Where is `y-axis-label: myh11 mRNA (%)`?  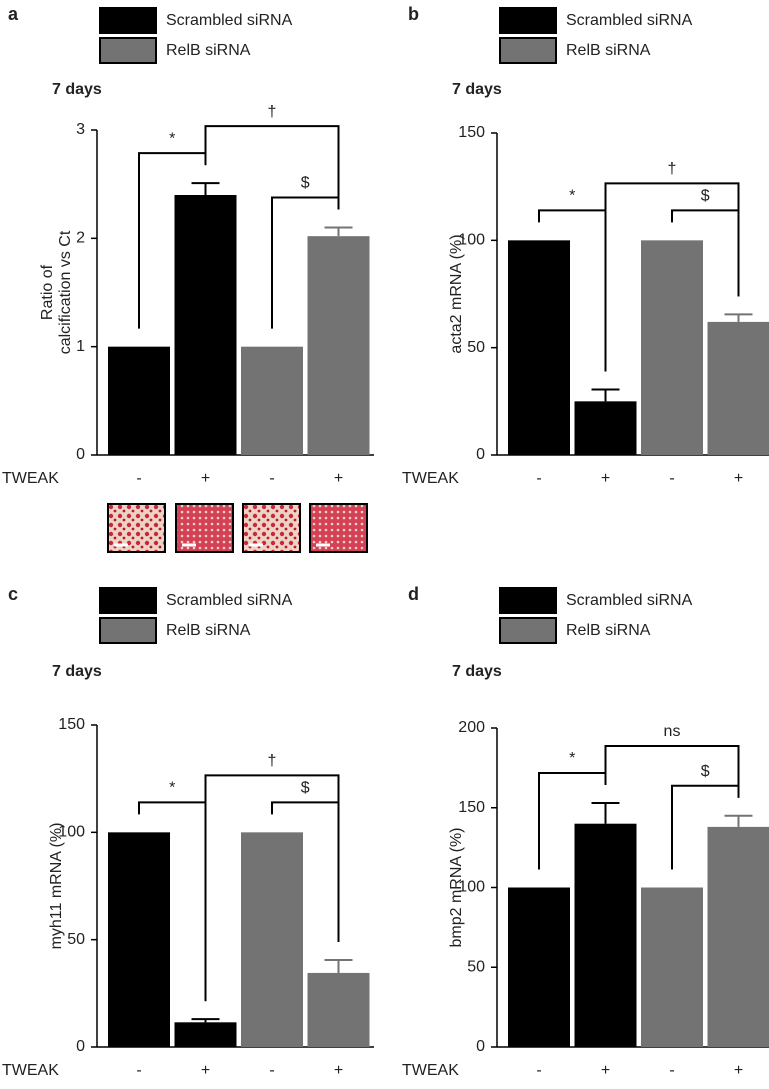
y-axis-label: myh11 mRNA (%) is located at coordinates (56, 886).